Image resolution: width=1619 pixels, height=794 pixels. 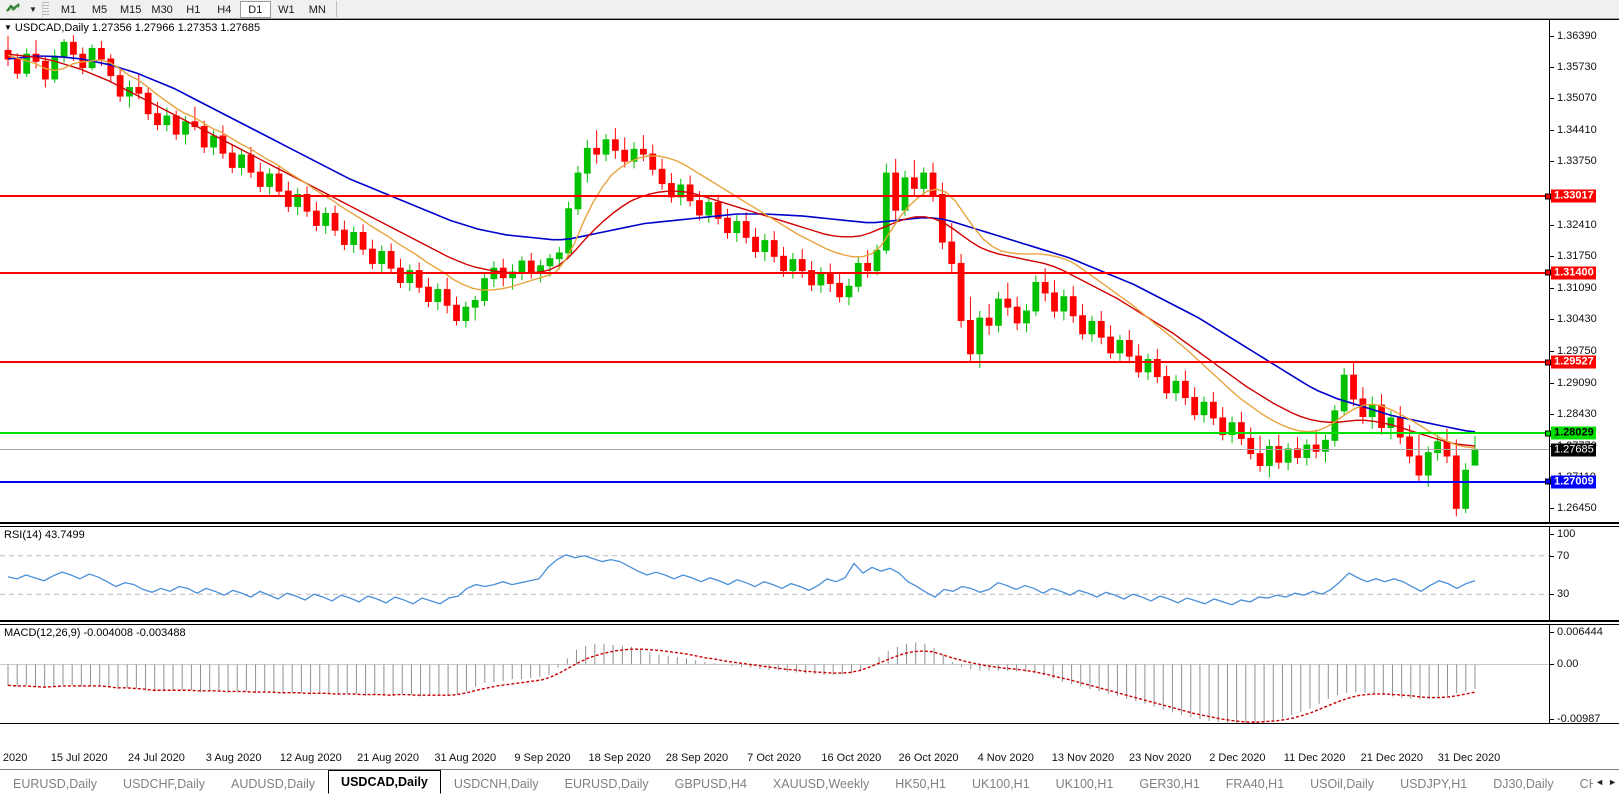 I want to click on time-axis-label: 2 Dec 2020, so click(x=1237, y=758).